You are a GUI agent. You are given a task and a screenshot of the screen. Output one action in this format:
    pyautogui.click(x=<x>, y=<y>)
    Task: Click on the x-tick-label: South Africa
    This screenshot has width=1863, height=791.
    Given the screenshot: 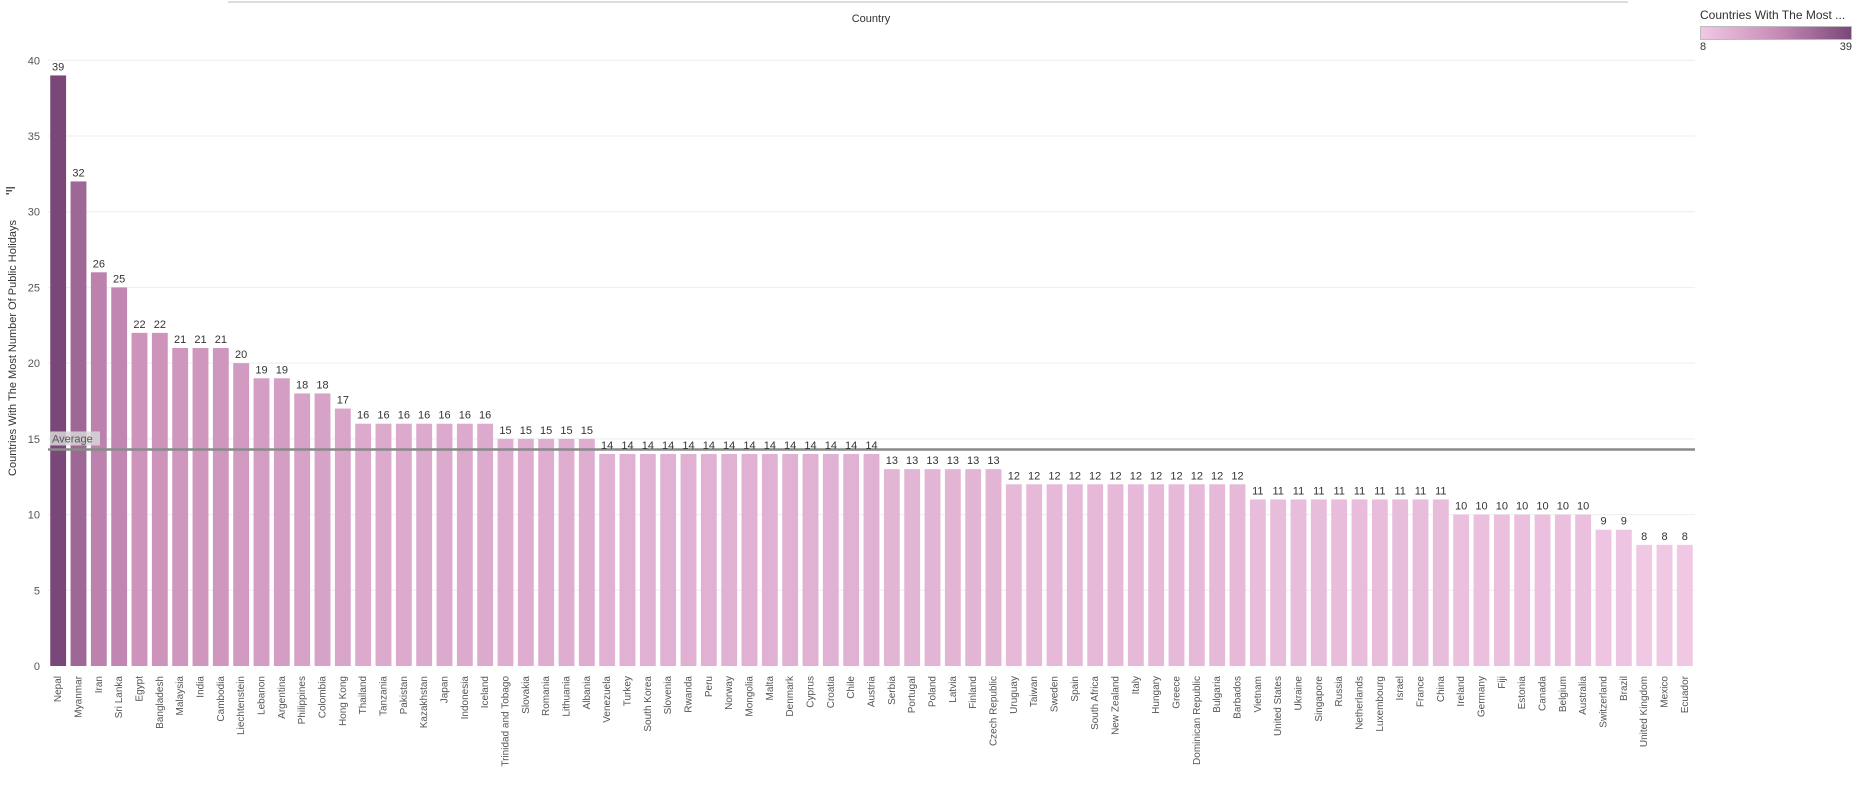 What is the action you would take?
    pyautogui.click(x=1095, y=703)
    